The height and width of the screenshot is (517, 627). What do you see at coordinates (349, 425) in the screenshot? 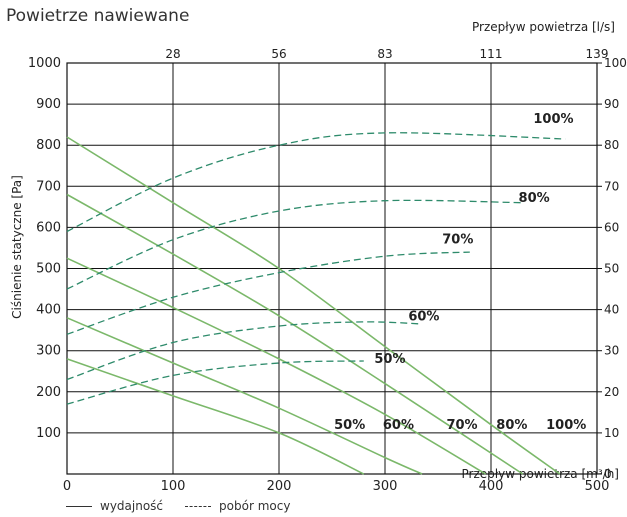
I see `pressure-curve-label: 50%` at bounding box center [349, 425].